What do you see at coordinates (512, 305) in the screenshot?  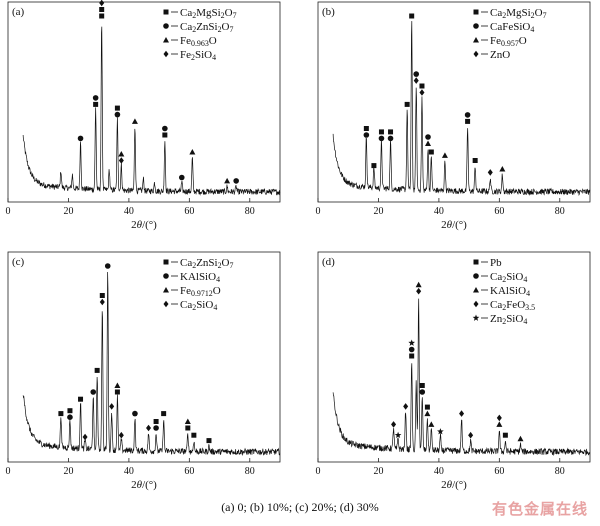 I see `legend-label: Ca2​FeO3.5​` at bounding box center [512, 305].